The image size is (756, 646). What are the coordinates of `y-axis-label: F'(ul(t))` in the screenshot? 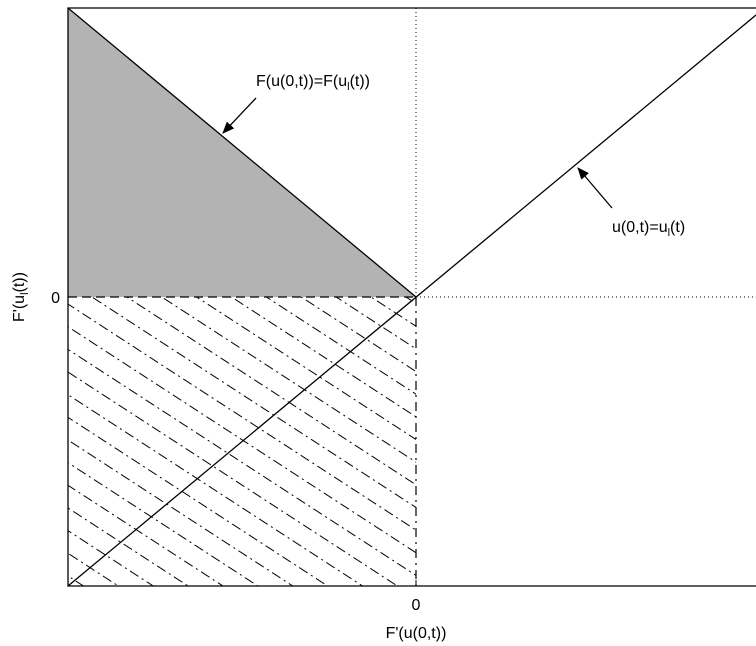 It's located at (21, 297).